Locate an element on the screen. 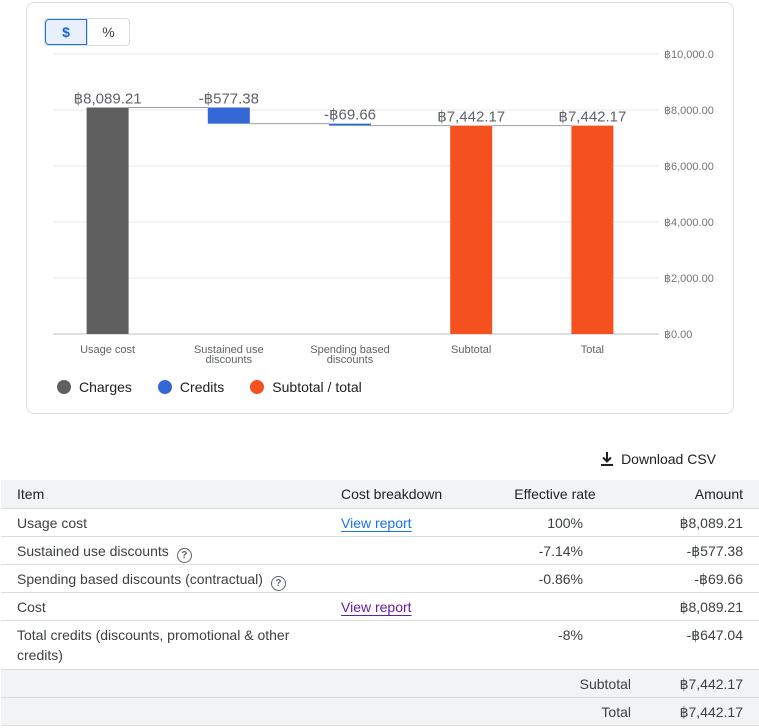  legend-item-subtotal: Subtotal / total is located at coordinates (306, 387).